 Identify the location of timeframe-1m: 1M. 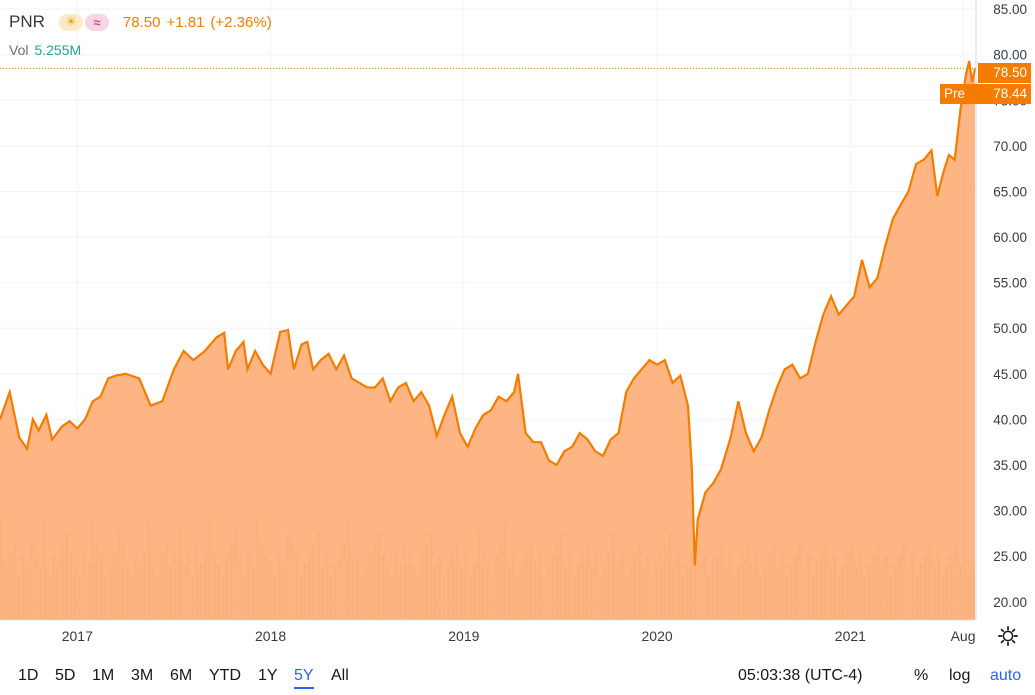
(103, 675).